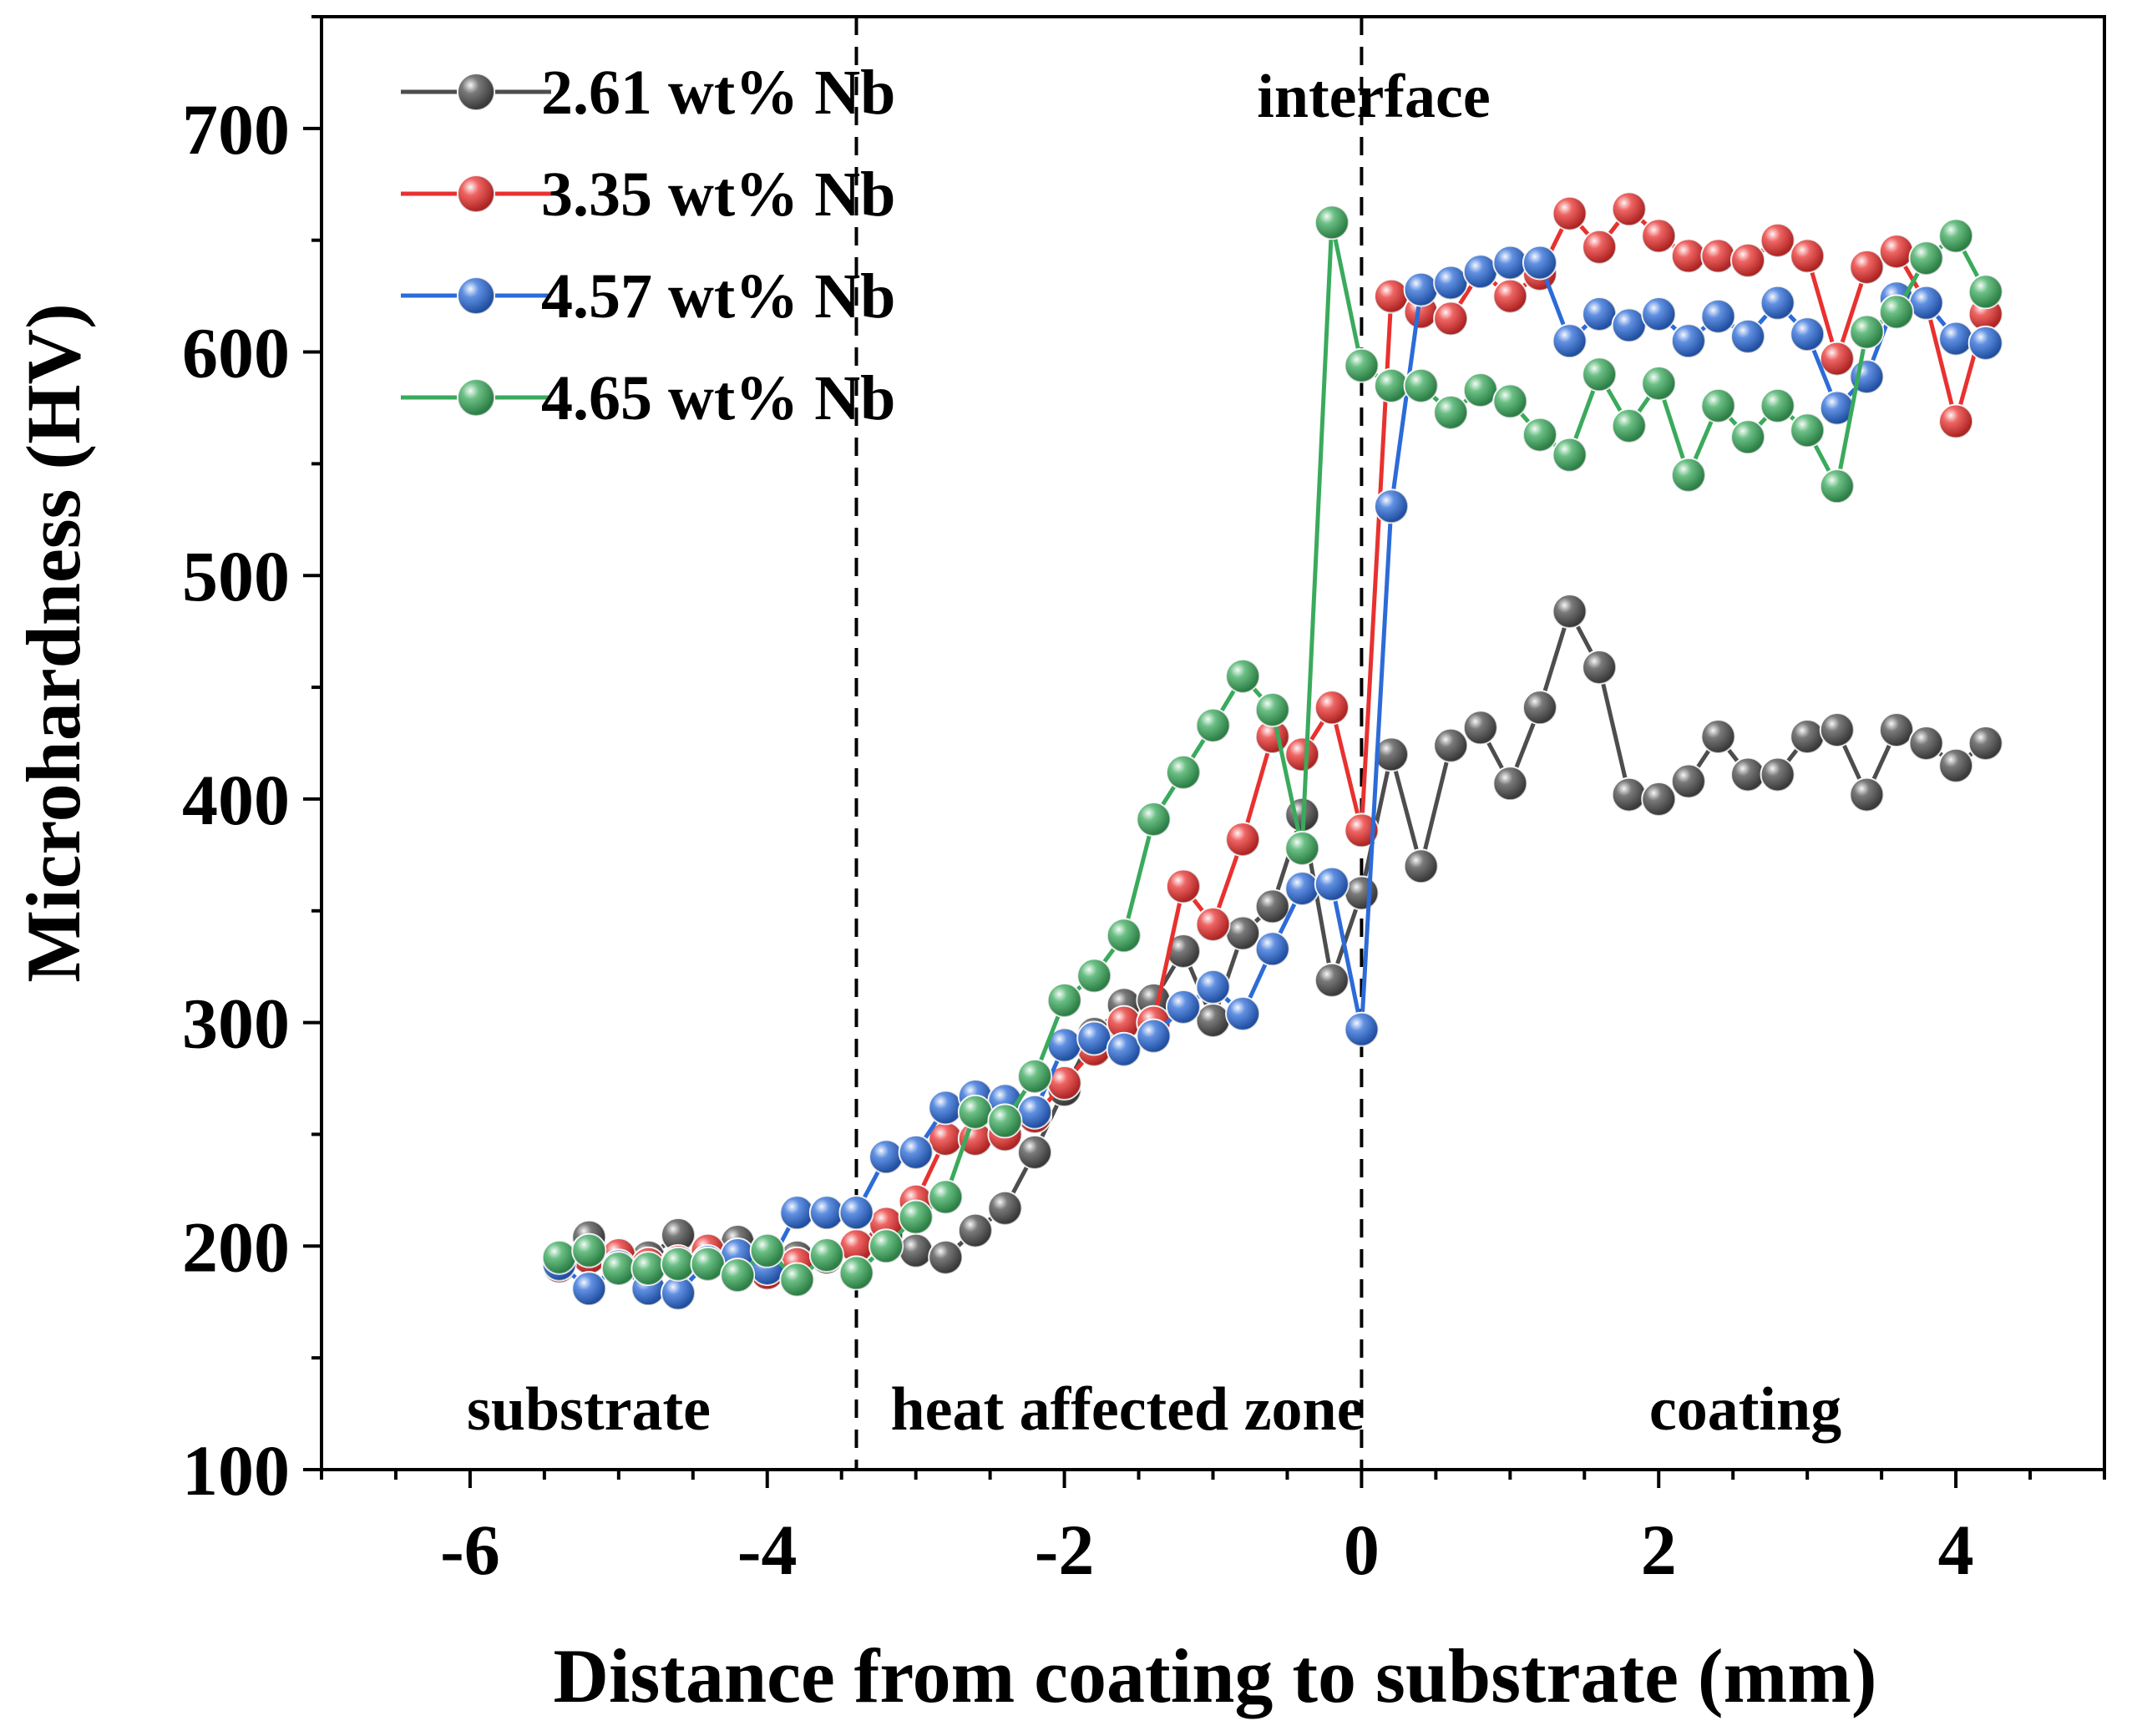 Image resolution: width=2137 pixels, height=1736 pixels. Describe the element at coordinates (470, 1550) in the screenshot. I see `x-tick-label: -6` at that location.